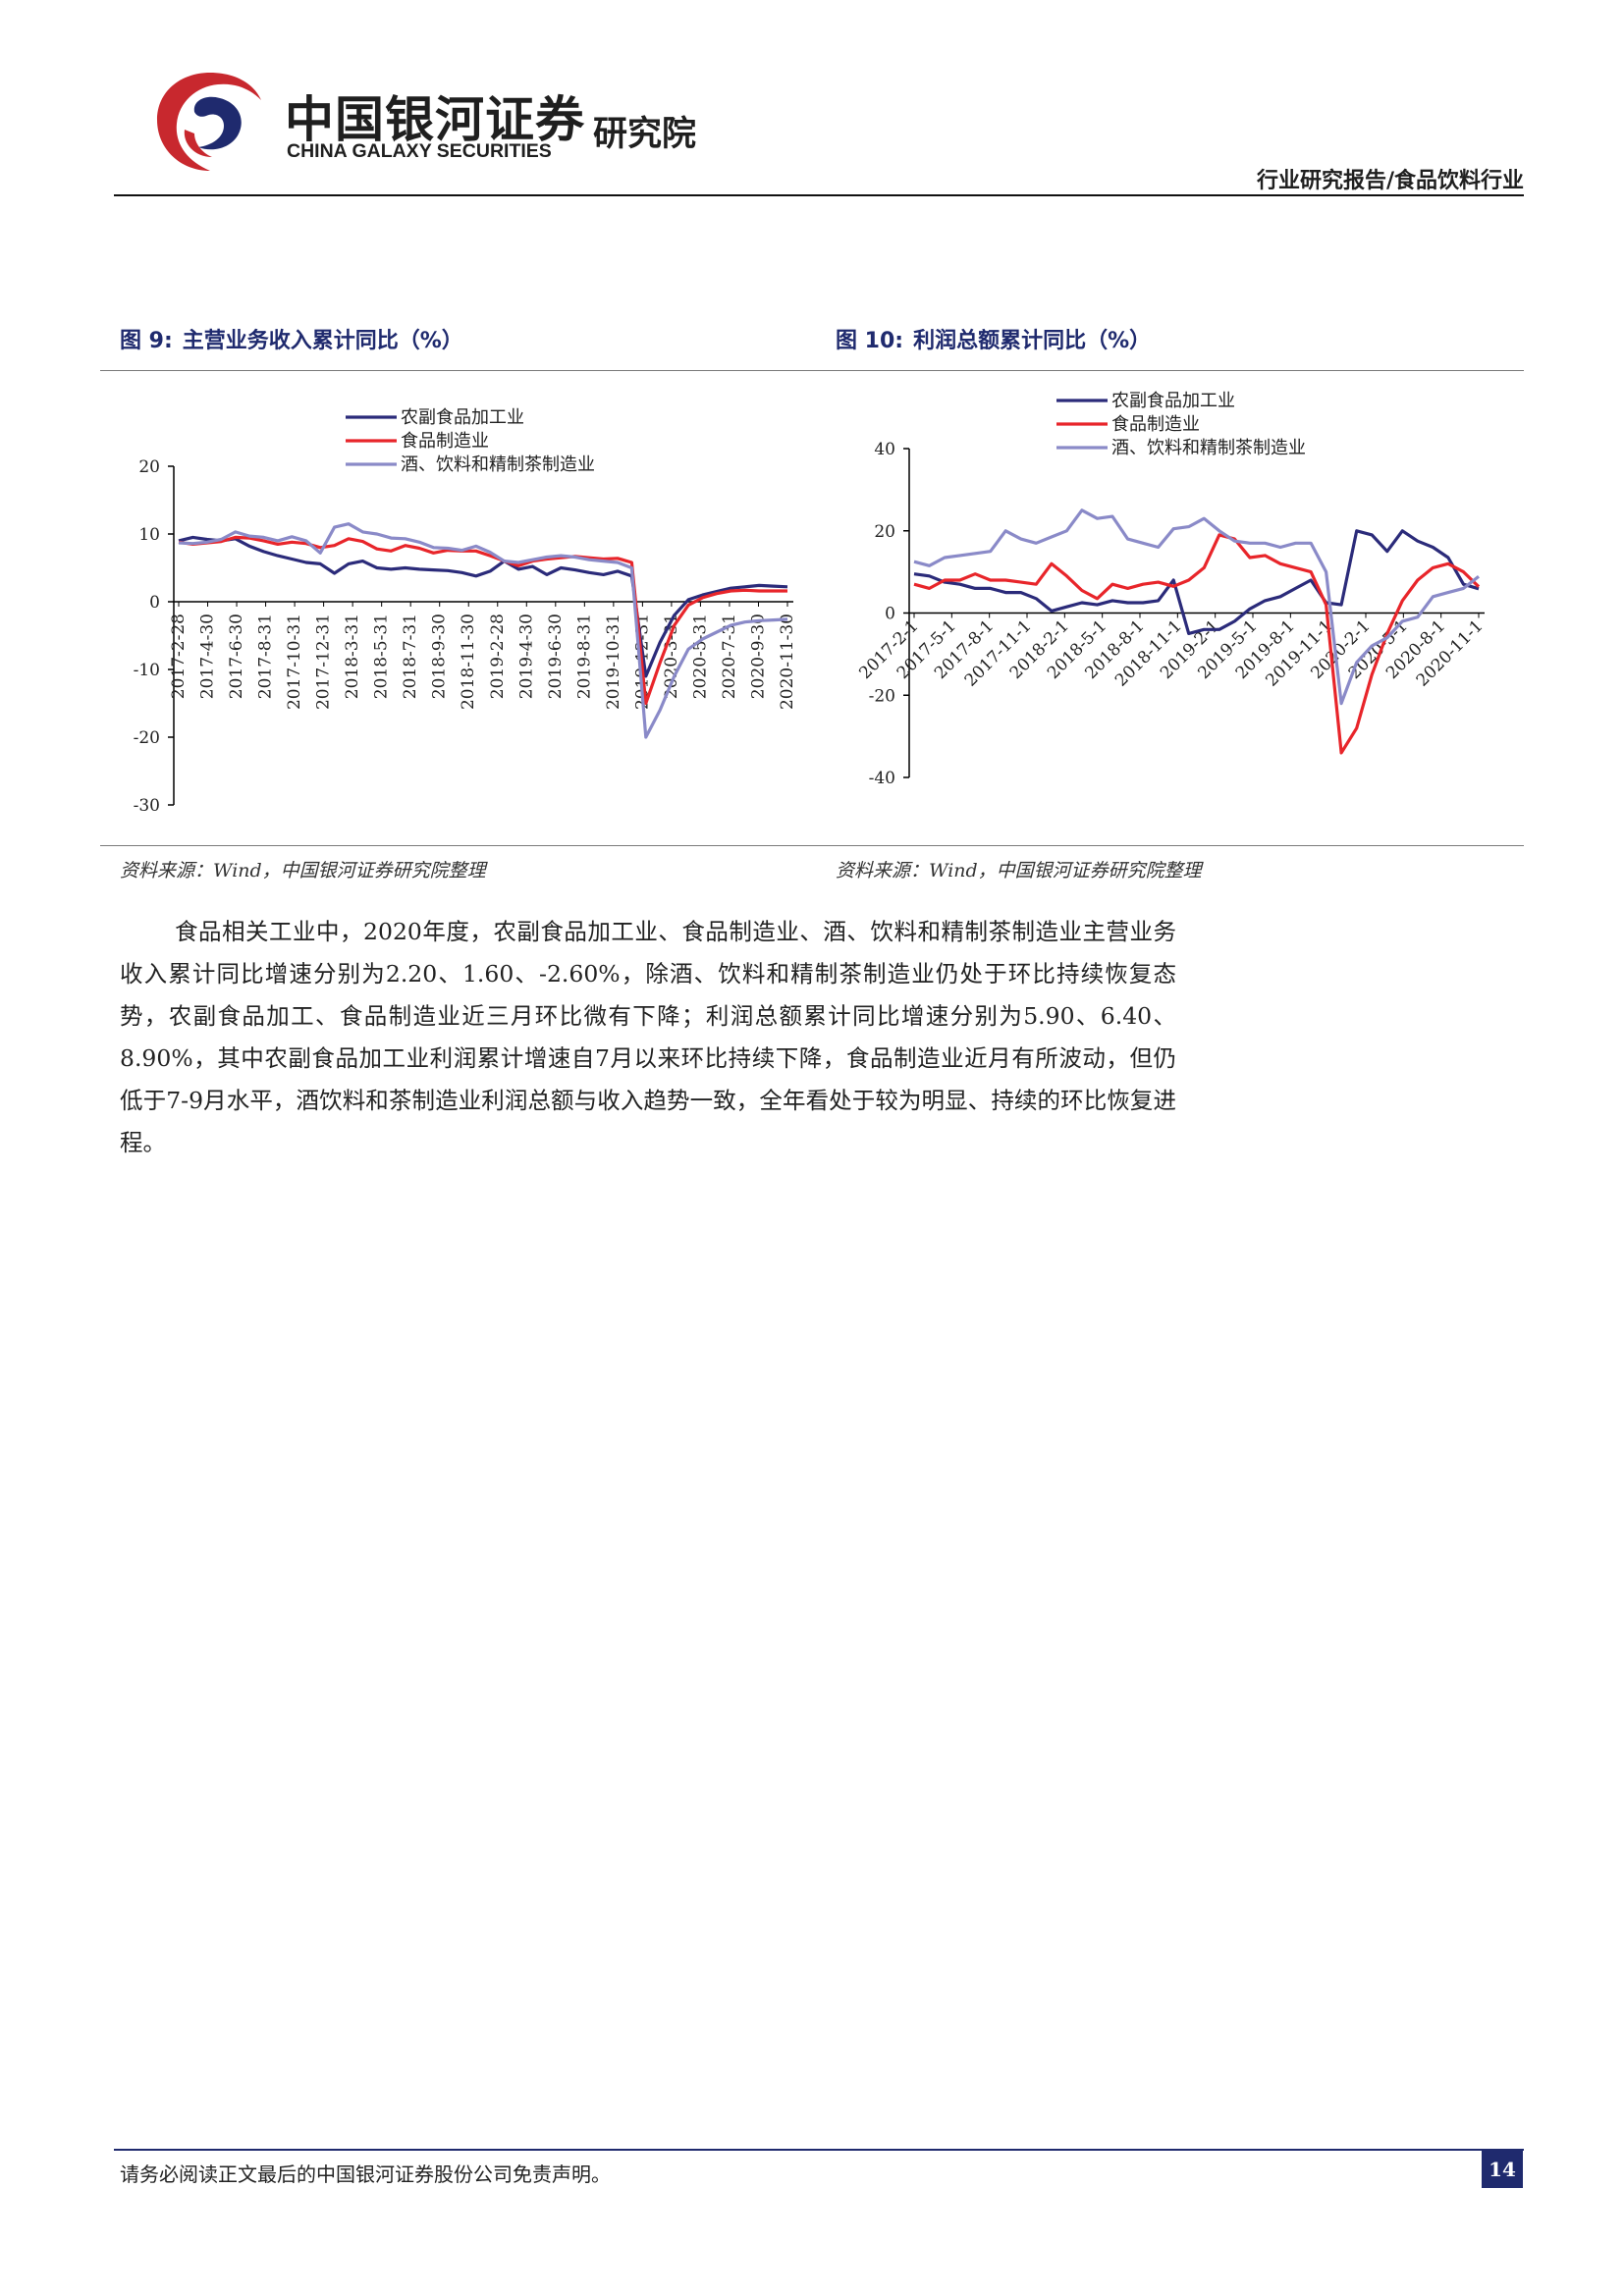  What do you see at coordinates (700, 656) in the screenshot?
I see `x-tick-label: 2020-5-31` at bounding box center [700, 656].